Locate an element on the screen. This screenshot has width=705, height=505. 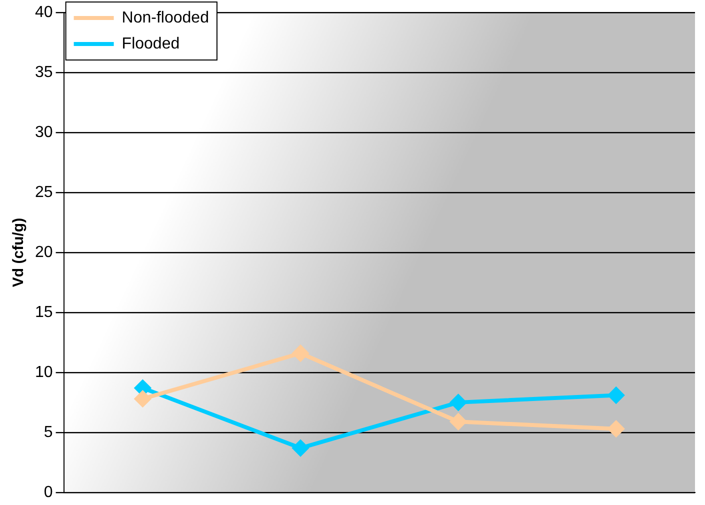
y-tick-label: 30 is located at coordinates (44, 132).